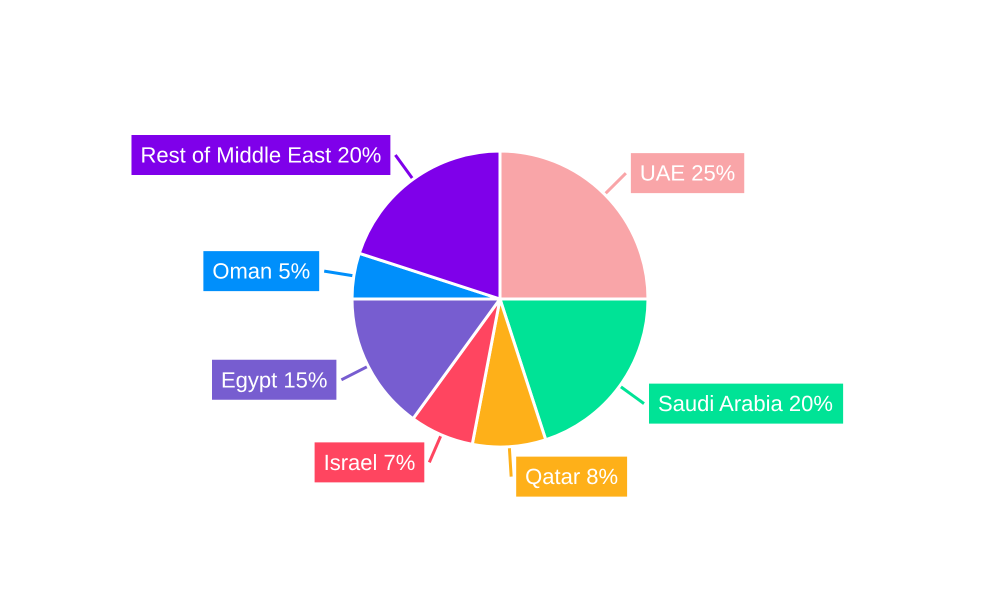 The image size is (1000, 600). I want to click on slice-label: Saudi Arabia 20%, so click(745, 403).